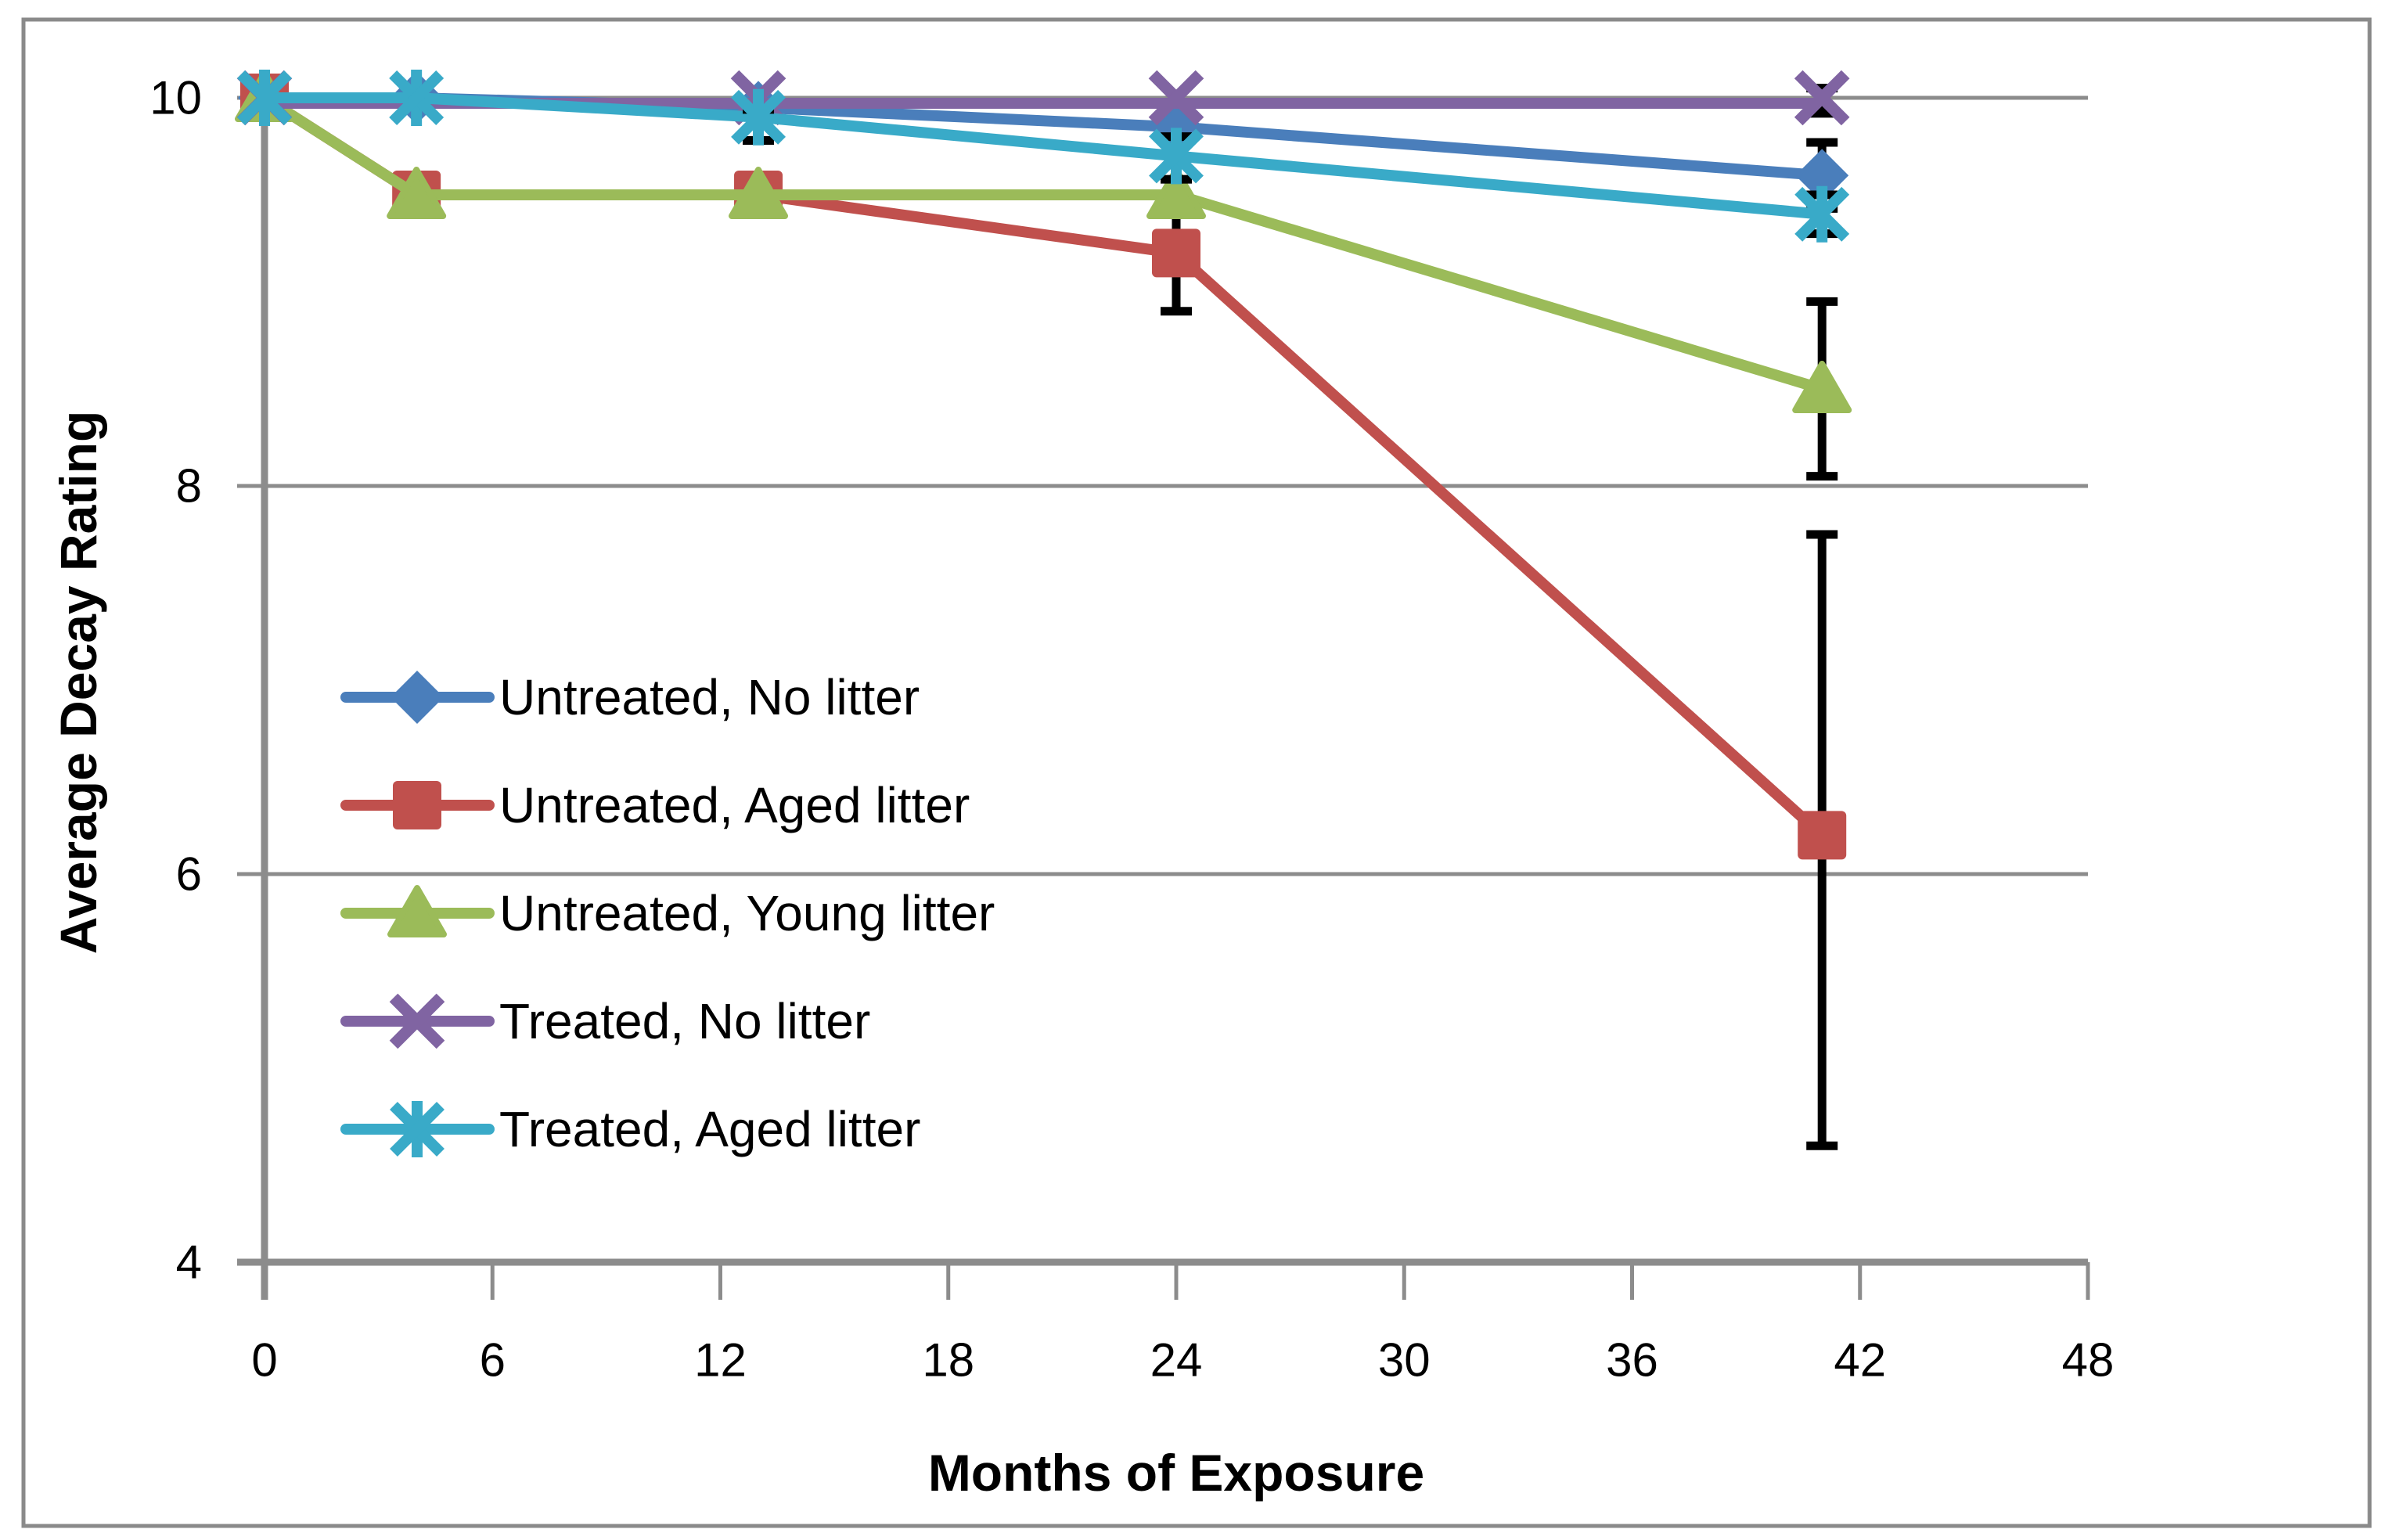 Image resolution: width=2390 pixels, height=1540 pixels. Describe the element at coordinates (1632, 1360) in the screenshot. I see `x-tick-label-36: 36` at that location.